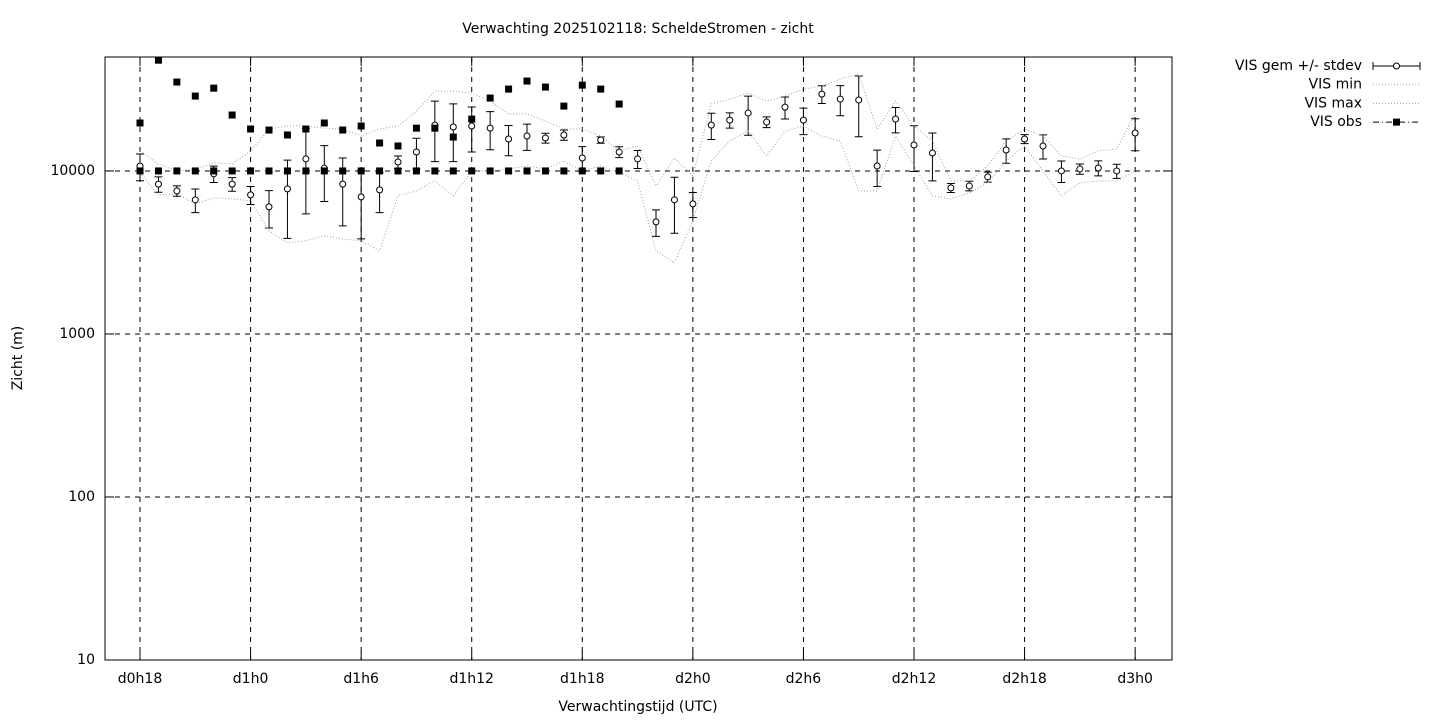 The width and height of the screenshot is (1440, 724). Describe the element at coordinates (1396, 66) in the screenshot. I see `legend-sample` at that location.